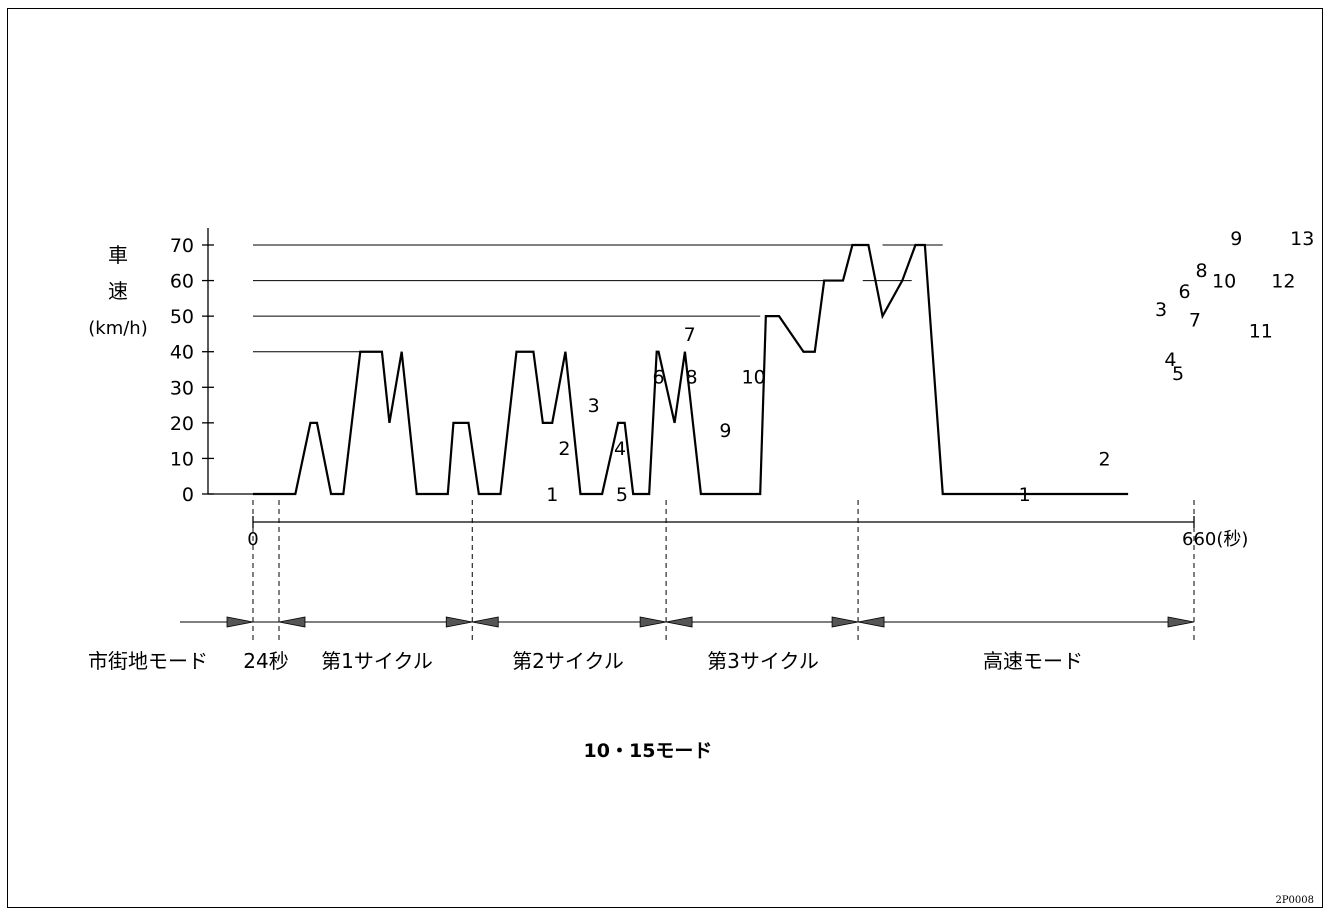  Describe the element at coordinates (1033, 661) in the screenshot. I see `phase-label-highway-mode: 高速モード` at that location.